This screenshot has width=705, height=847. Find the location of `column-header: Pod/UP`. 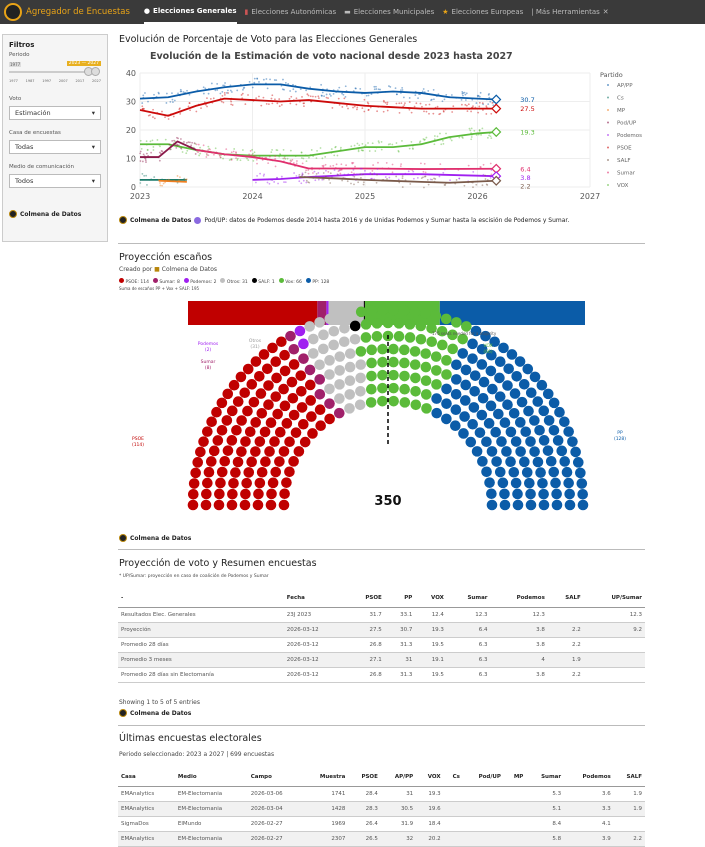

column-header: Pod/UP is located at coordinates (483, 778).